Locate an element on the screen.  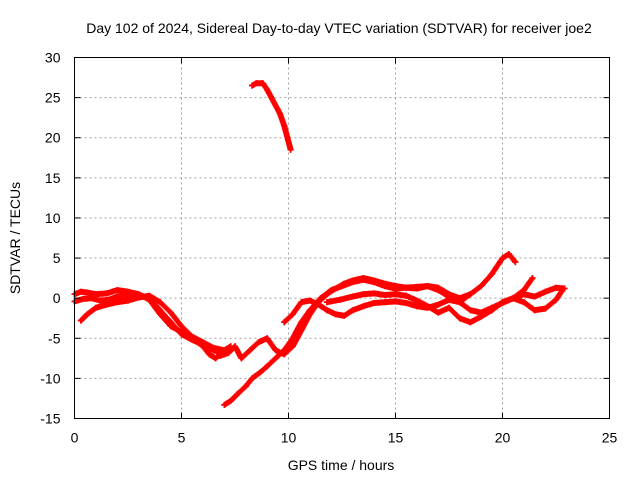
y-tick-label: 0 is located at coordinates (57, 298).